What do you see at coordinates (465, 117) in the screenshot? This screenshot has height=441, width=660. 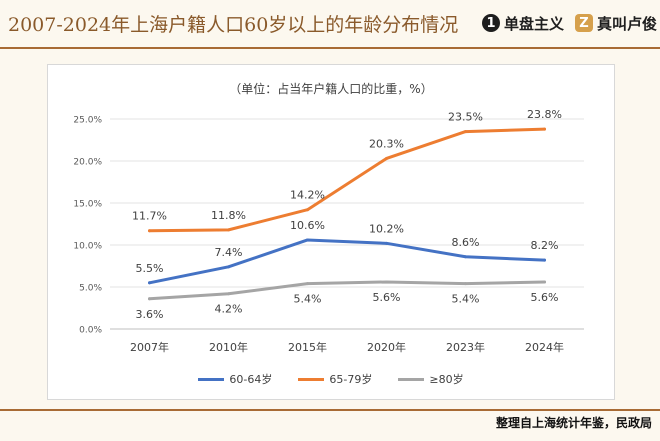 I see `data-label: 23.5%` at bounding box center [465, 117].